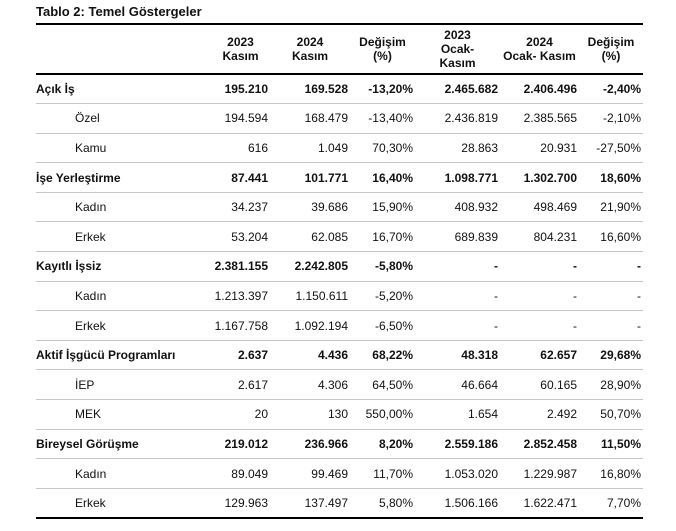 The image size is (676, 531). Describe the element at coordinates (257, 147) in the screenshot. I see `cell-value: 616` at that location.